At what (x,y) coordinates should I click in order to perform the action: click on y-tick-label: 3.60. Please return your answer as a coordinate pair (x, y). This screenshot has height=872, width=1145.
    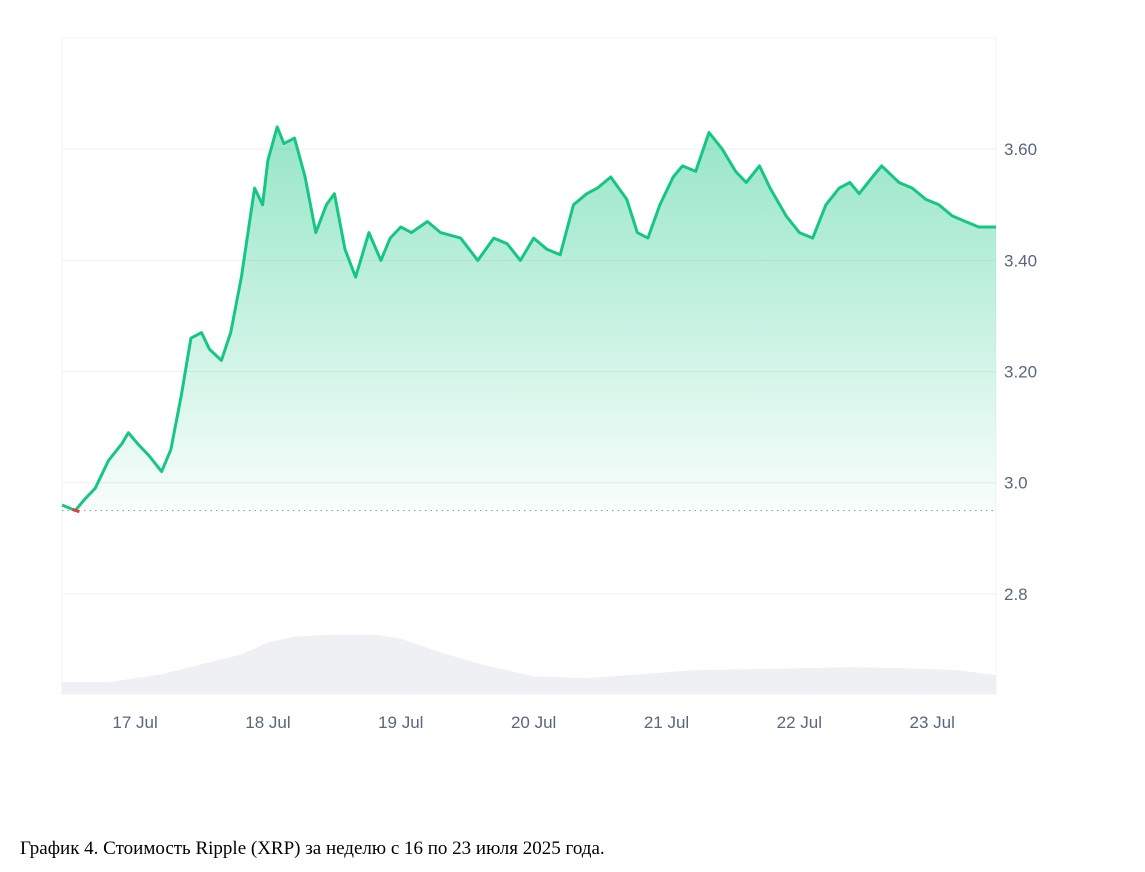
    Looking at the image, I should click on (1020, 149).